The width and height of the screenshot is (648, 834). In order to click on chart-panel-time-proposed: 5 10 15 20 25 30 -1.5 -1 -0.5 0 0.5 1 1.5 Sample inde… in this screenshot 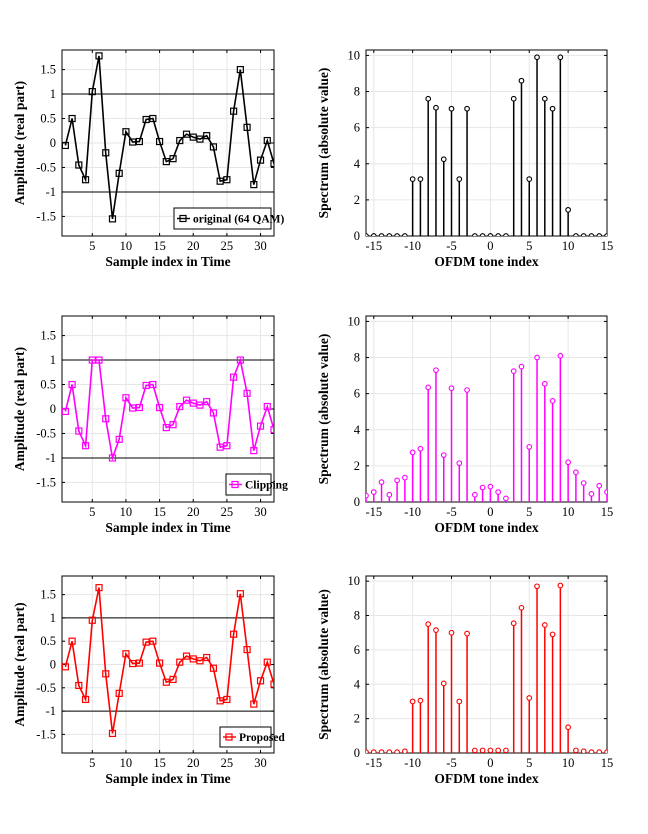, I will do `click(148, 680)`.